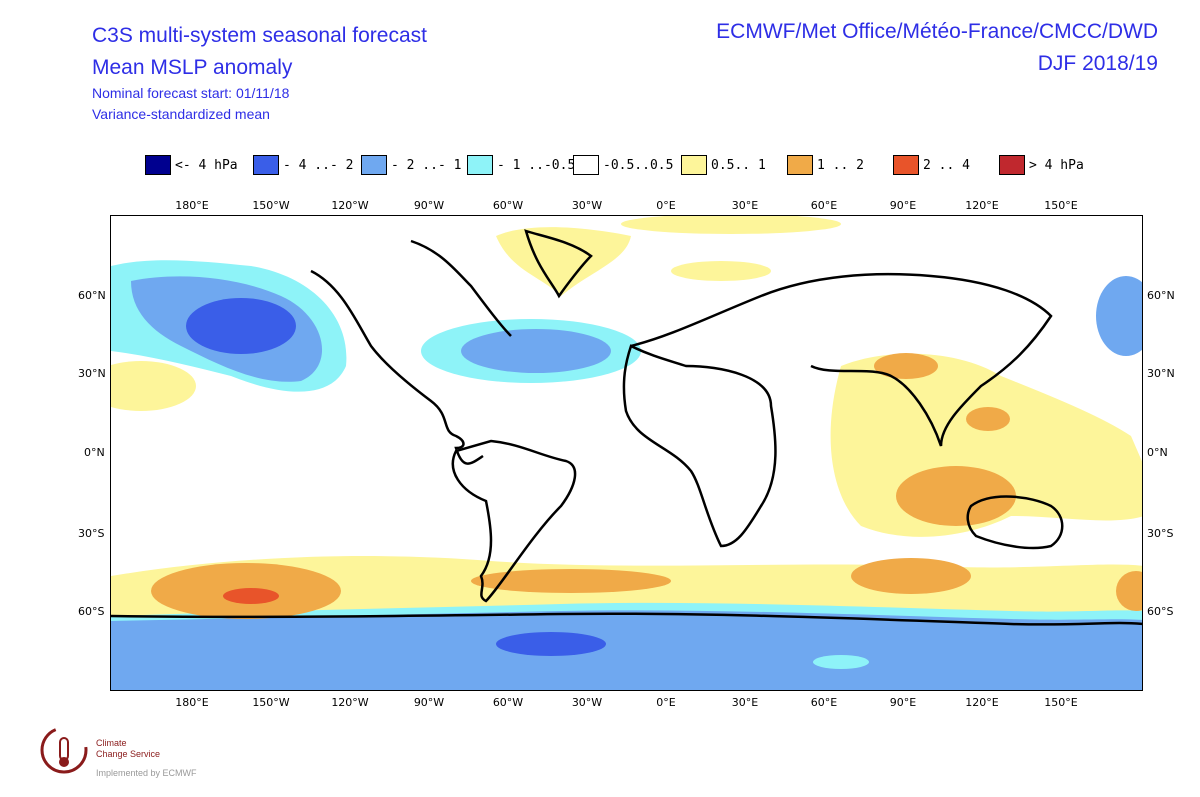 The height and width of the screenshot is (797, 1200). Describe the element at coordinates (191, 93) in the screenshot. I see `forecast-start: Nominal forecast start: 01/11/18` at that location.